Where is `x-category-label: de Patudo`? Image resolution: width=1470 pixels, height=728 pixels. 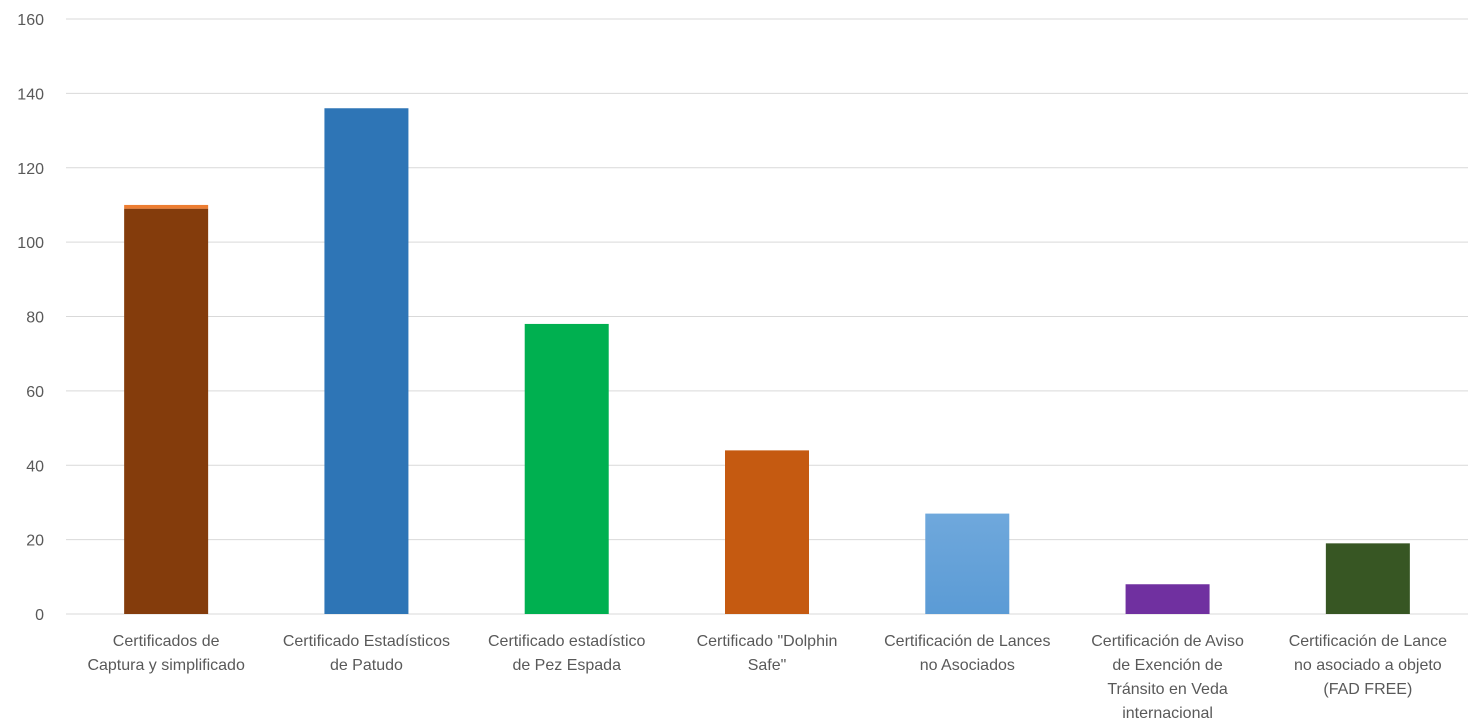 x-category-label: de Patudo is located at coordinates (366, 665).